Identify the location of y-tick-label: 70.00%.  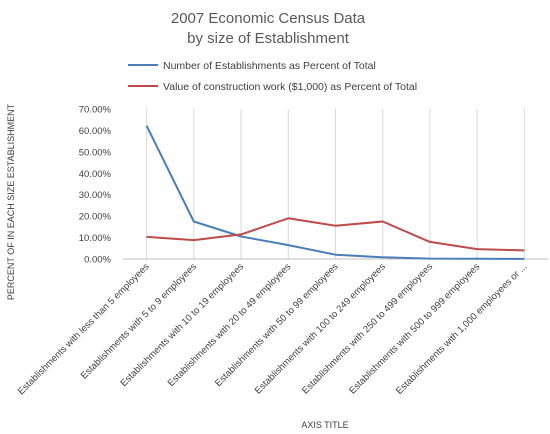
(95, 110).